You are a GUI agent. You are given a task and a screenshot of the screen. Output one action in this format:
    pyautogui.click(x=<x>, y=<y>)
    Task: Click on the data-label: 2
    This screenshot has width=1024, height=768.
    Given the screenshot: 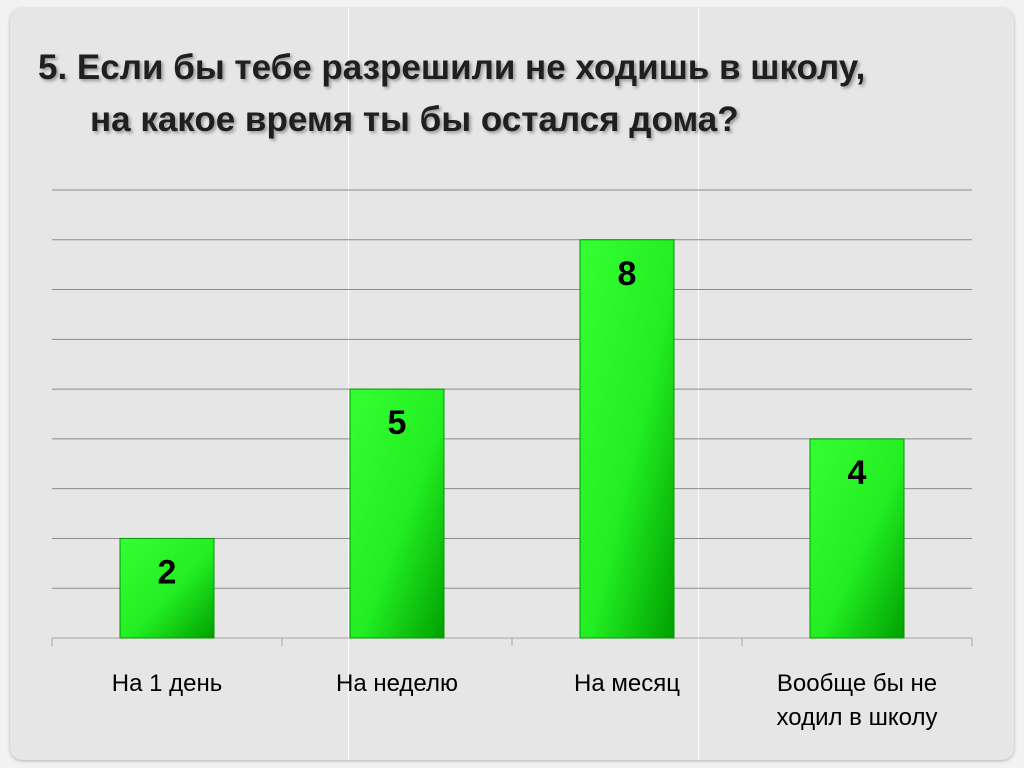 What is the action you would take?
    pyautogui.click(x=167, y=572)
    